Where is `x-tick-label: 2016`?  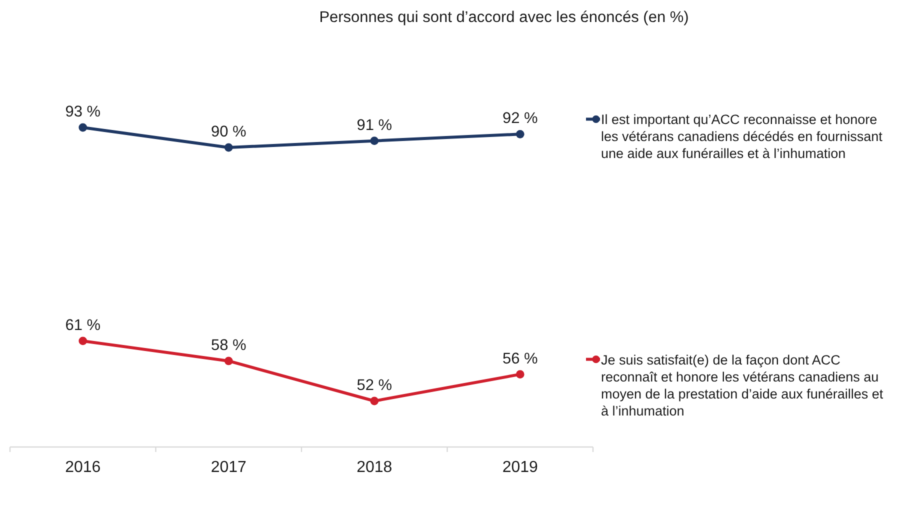
x-tick-label: 2016 is located at coordinates (83, 467).